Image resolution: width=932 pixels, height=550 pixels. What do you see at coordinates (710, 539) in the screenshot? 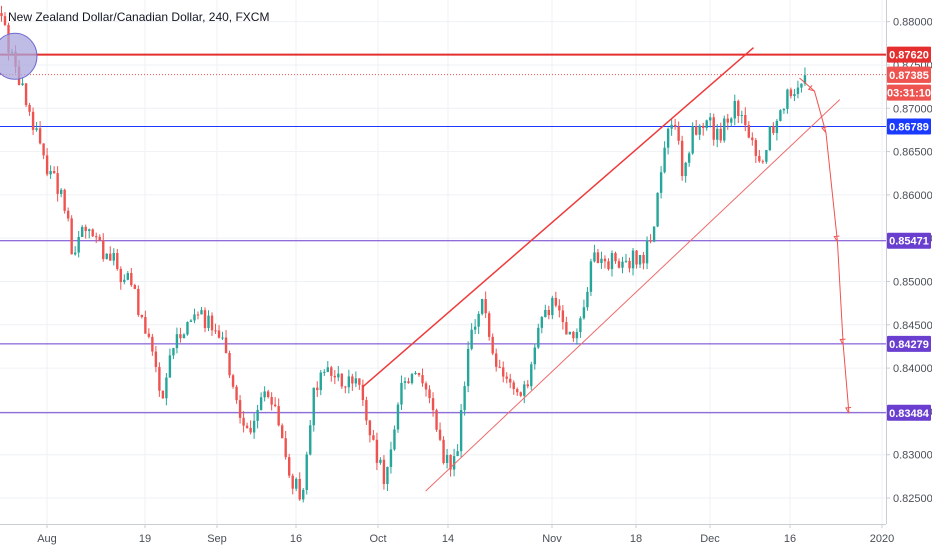
I see `time-tick-label: Dec` at bounding box center [710, 539].